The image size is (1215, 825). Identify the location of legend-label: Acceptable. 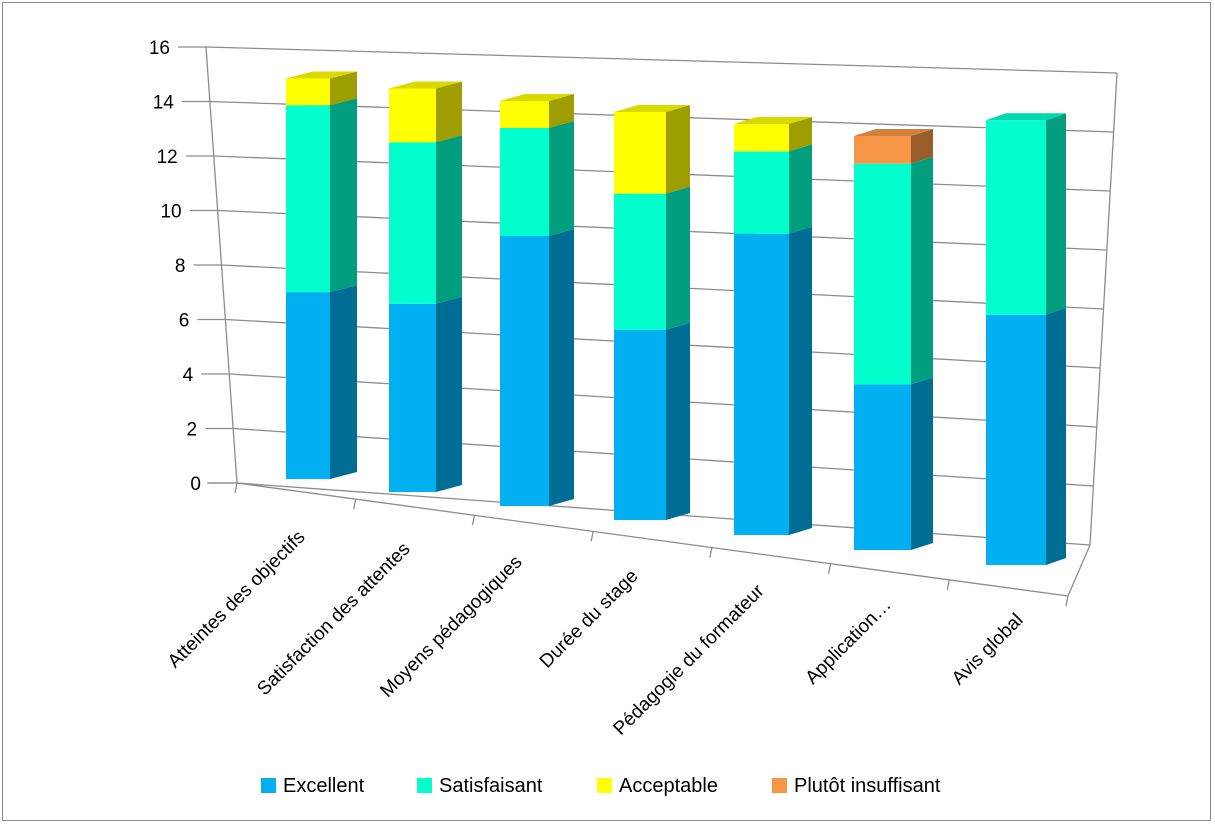
(668, 786).